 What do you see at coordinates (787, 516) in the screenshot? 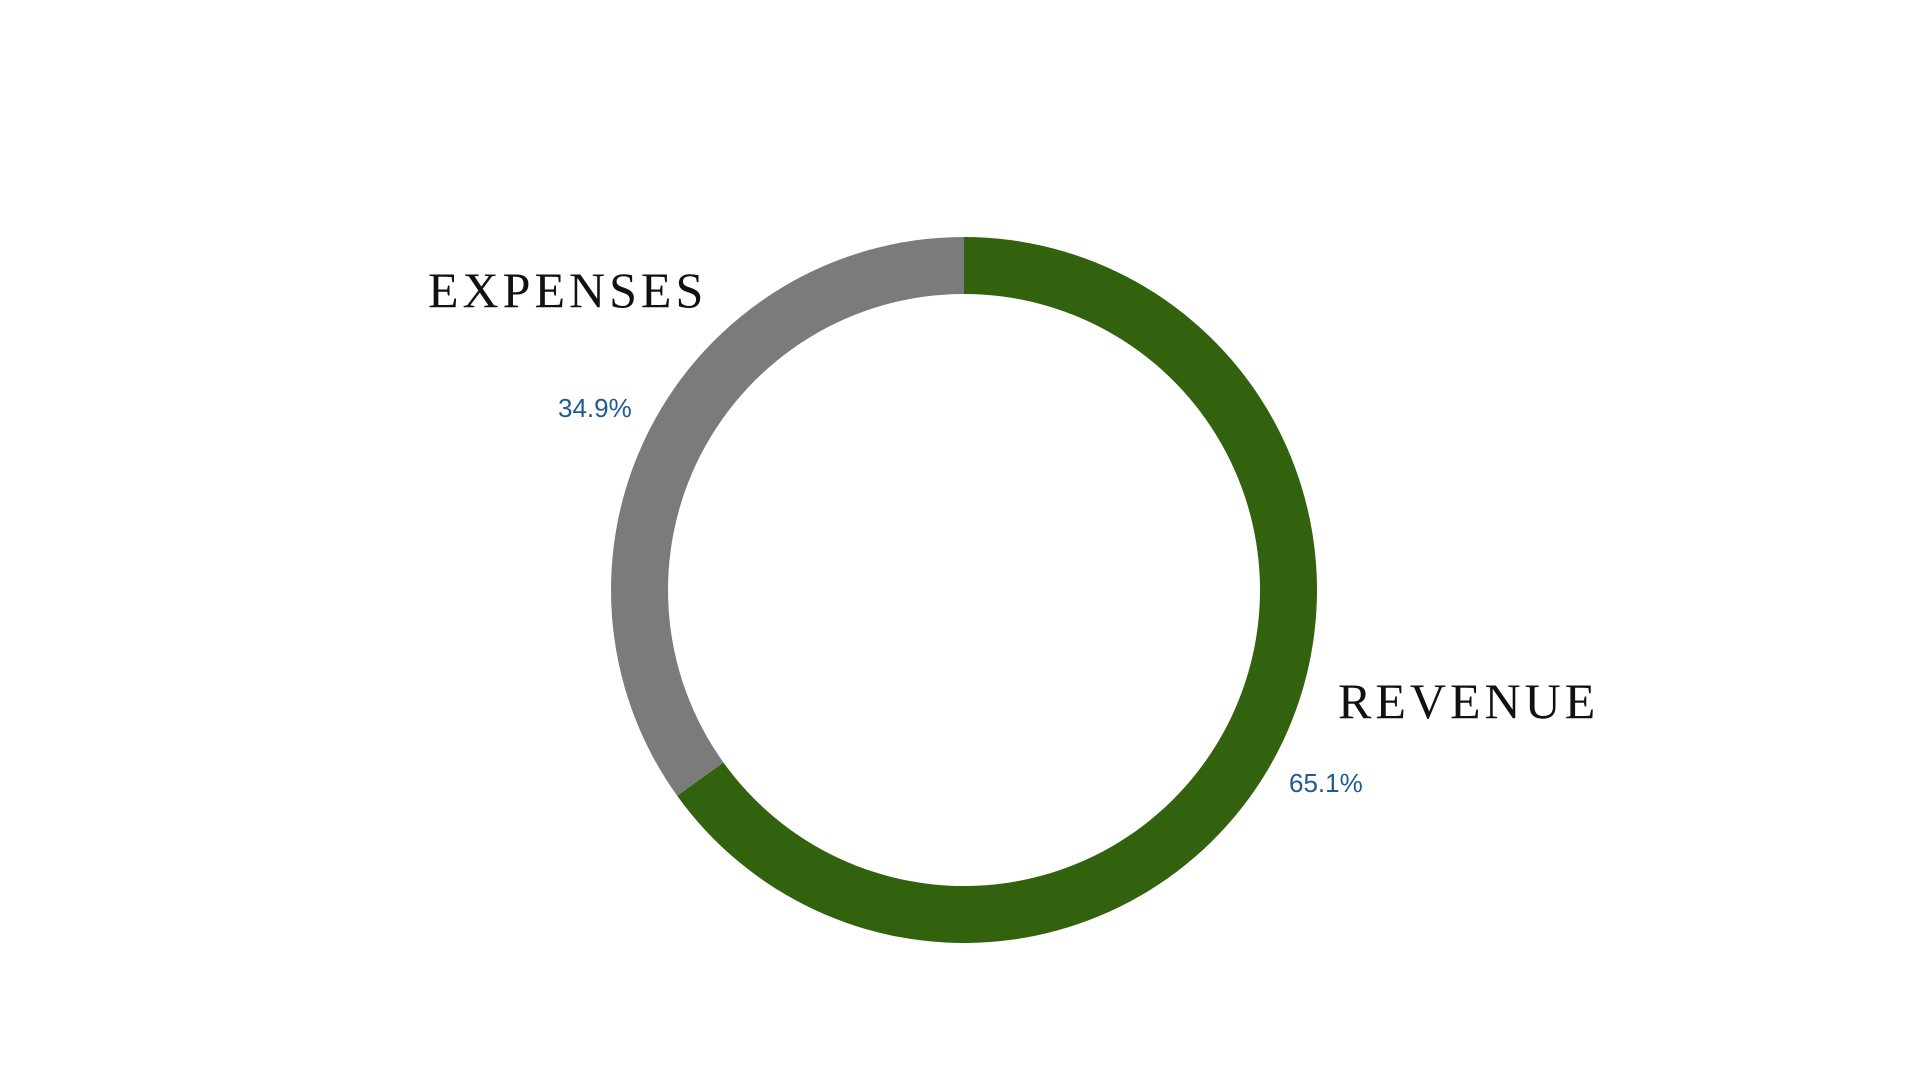
I see `donut-slice-expenses` at bounding box center [787, 516].